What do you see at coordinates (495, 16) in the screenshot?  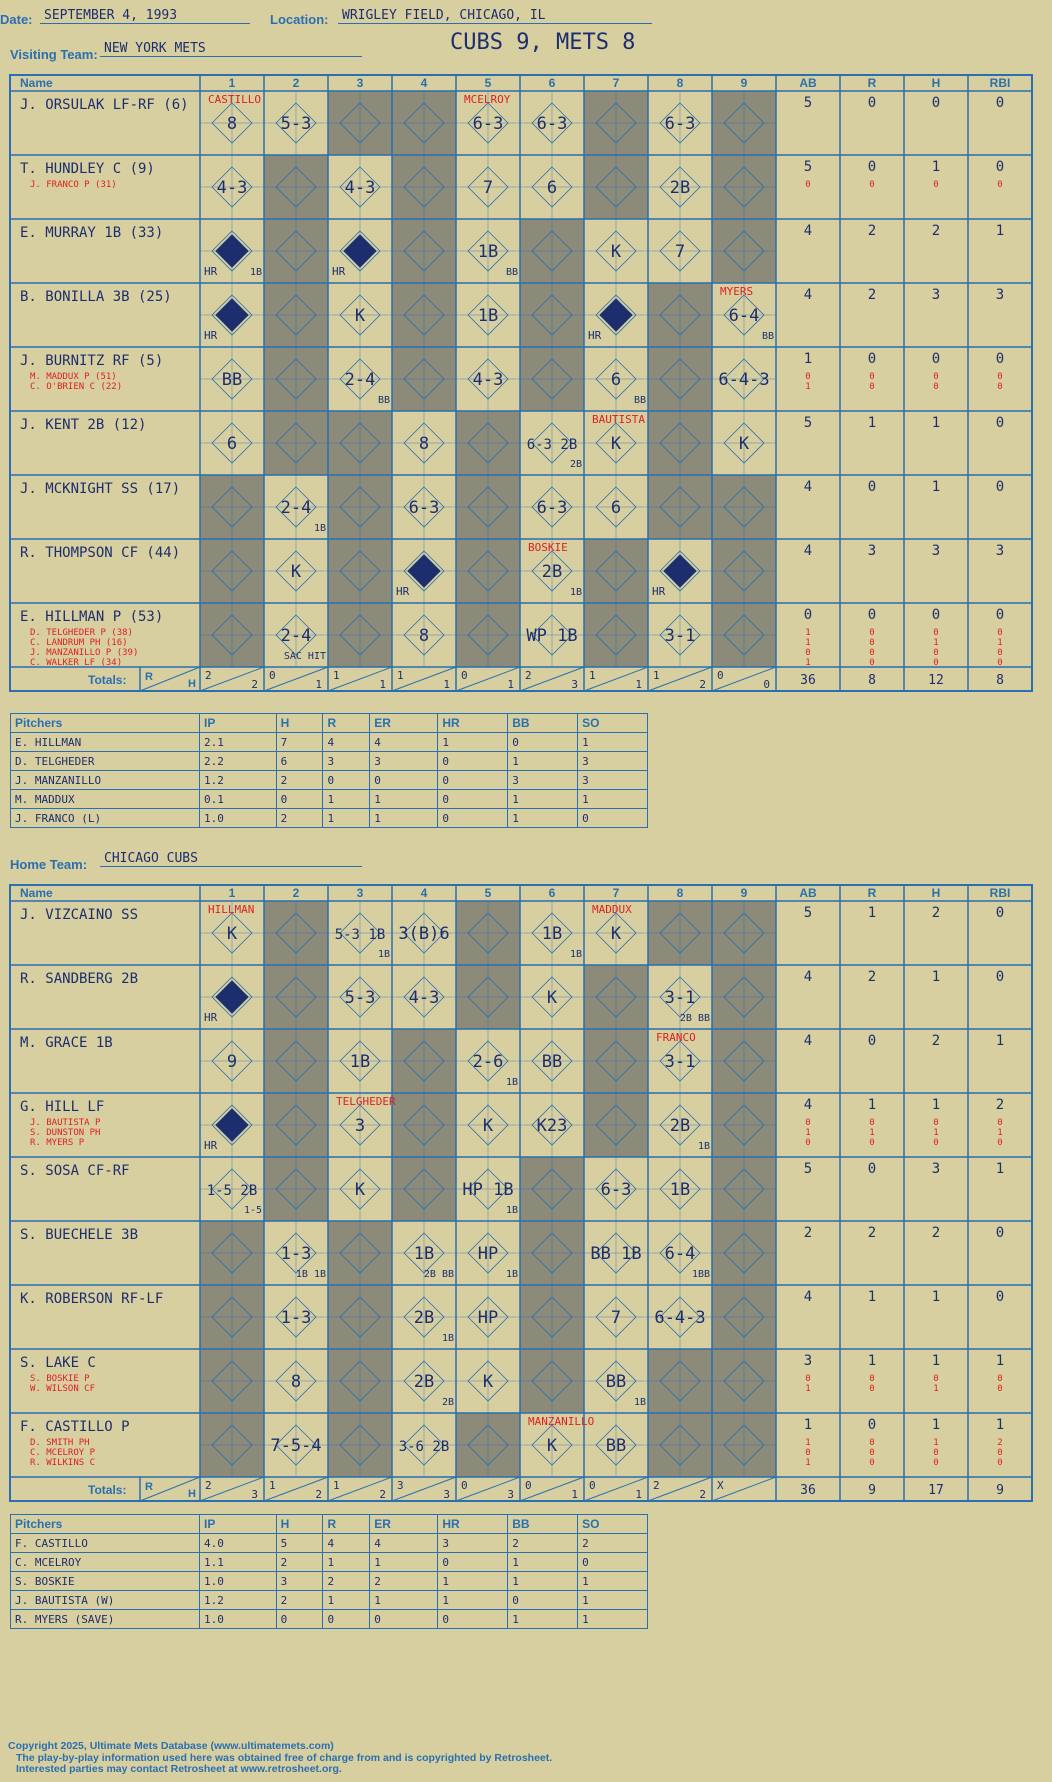 I see `game-location: WRIGLEY FIELD, CHICAGO, IL` at bounding box center [495, 16].